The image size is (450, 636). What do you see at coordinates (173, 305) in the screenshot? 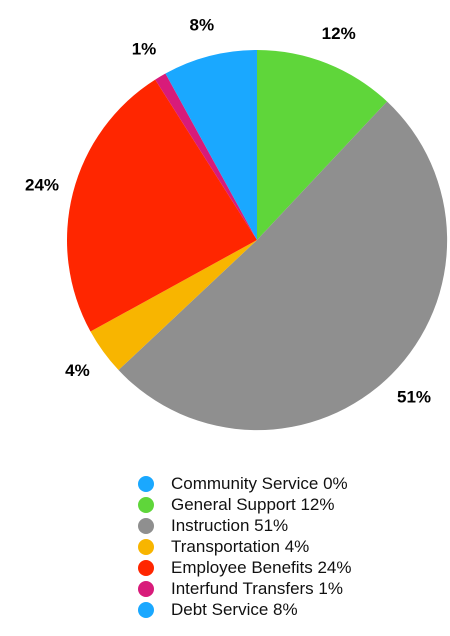
I see `pie-slice-transportation` at bounding box center [173, 305].